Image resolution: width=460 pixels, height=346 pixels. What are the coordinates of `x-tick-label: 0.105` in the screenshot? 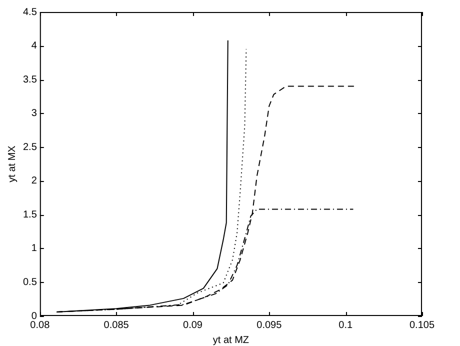 It's located at (422, 325).